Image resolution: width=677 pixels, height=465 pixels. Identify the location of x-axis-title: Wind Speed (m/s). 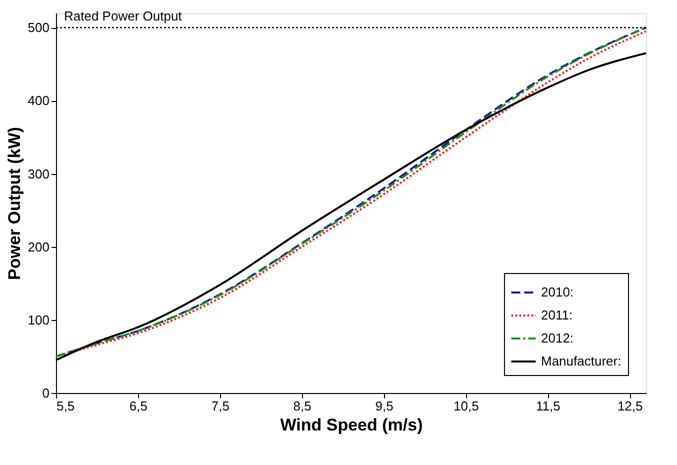
(351, 425).